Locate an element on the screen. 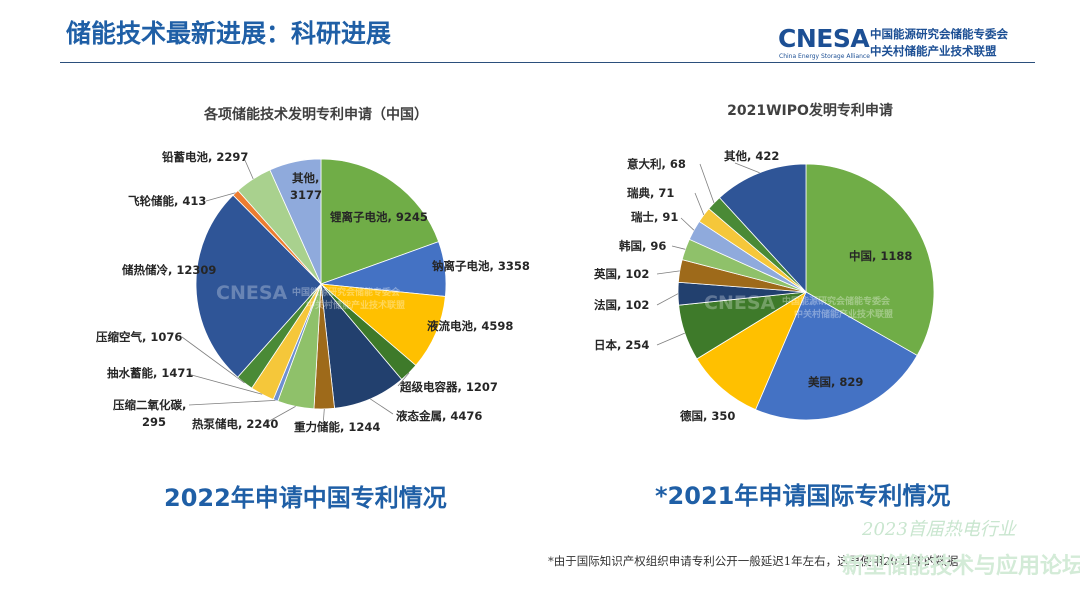 This screenshot has height=607, width=1080. title-divider is located at coordinates (547, 62).